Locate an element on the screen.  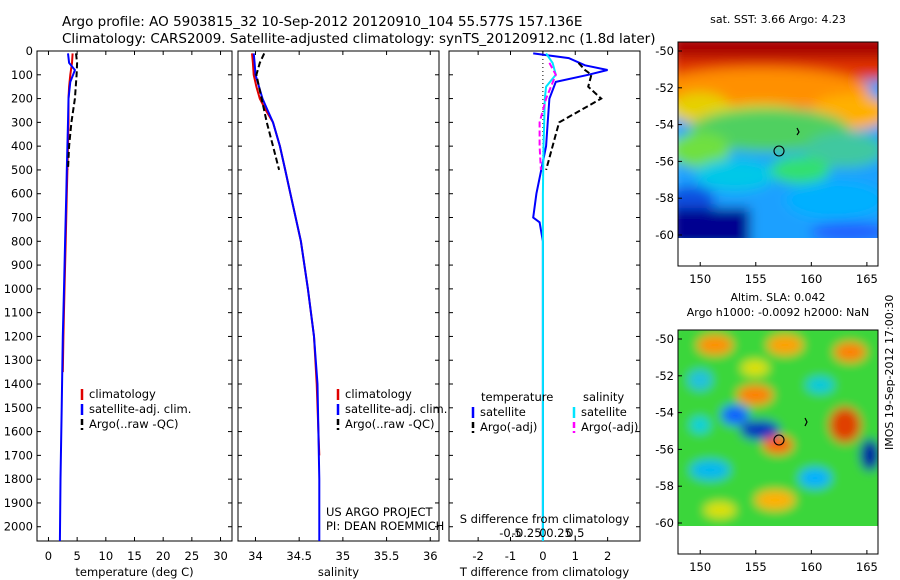
project-annotation: PI: DEAN ROEMMICH is located at coordinates (385, 526).